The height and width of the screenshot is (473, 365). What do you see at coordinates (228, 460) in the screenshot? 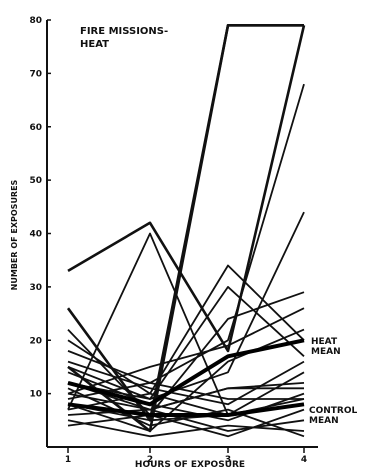
I see `x-tick-label: 3` at bounding box center [228, 460].